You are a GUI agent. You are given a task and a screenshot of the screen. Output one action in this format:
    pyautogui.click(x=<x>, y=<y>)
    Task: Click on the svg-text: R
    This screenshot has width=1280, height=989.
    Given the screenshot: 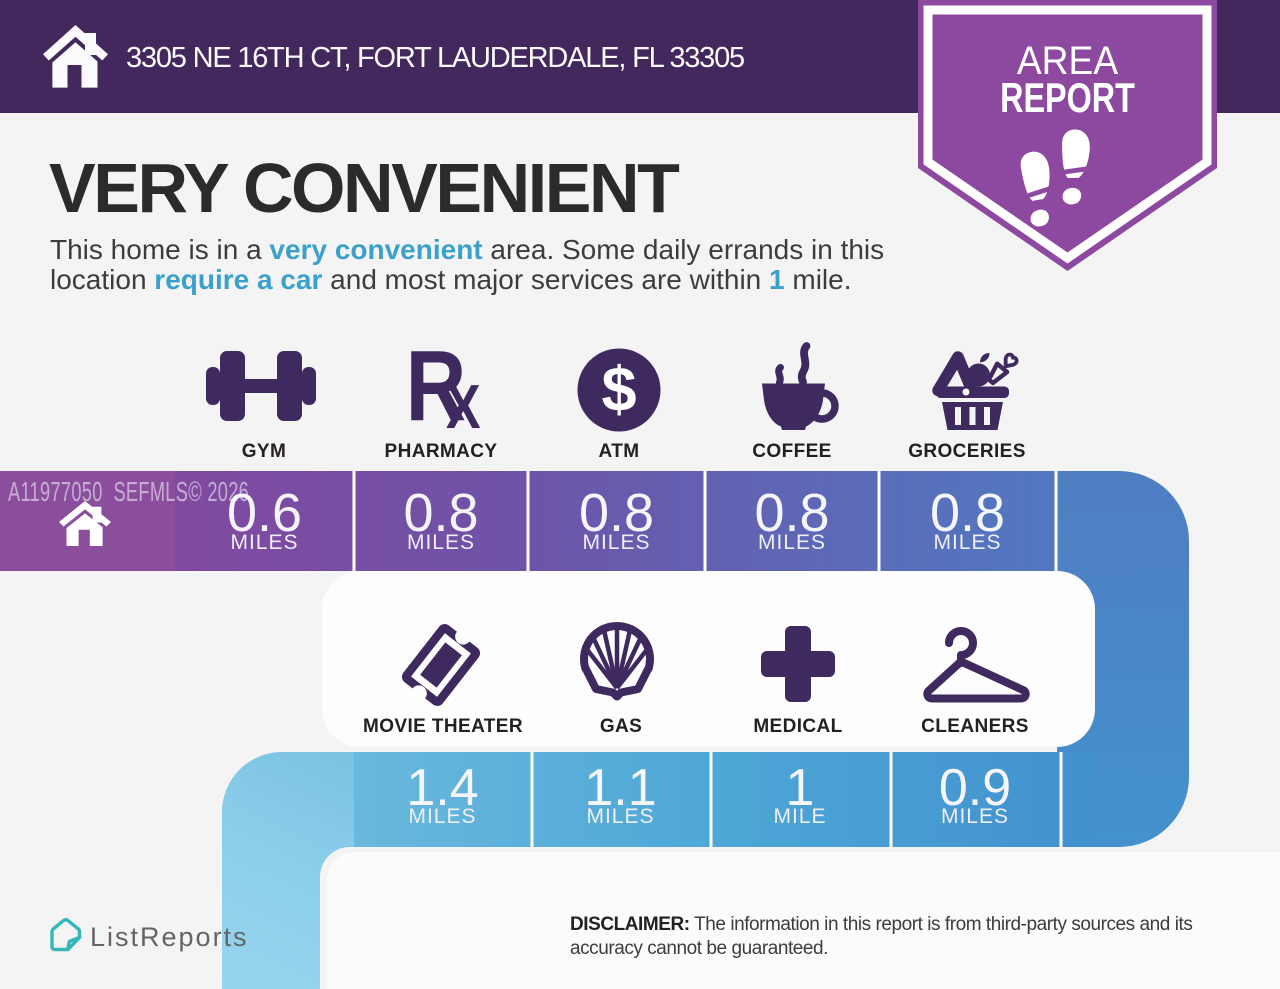 What is the action you would take?
    pyautogui.click(x=436, y=386)
    